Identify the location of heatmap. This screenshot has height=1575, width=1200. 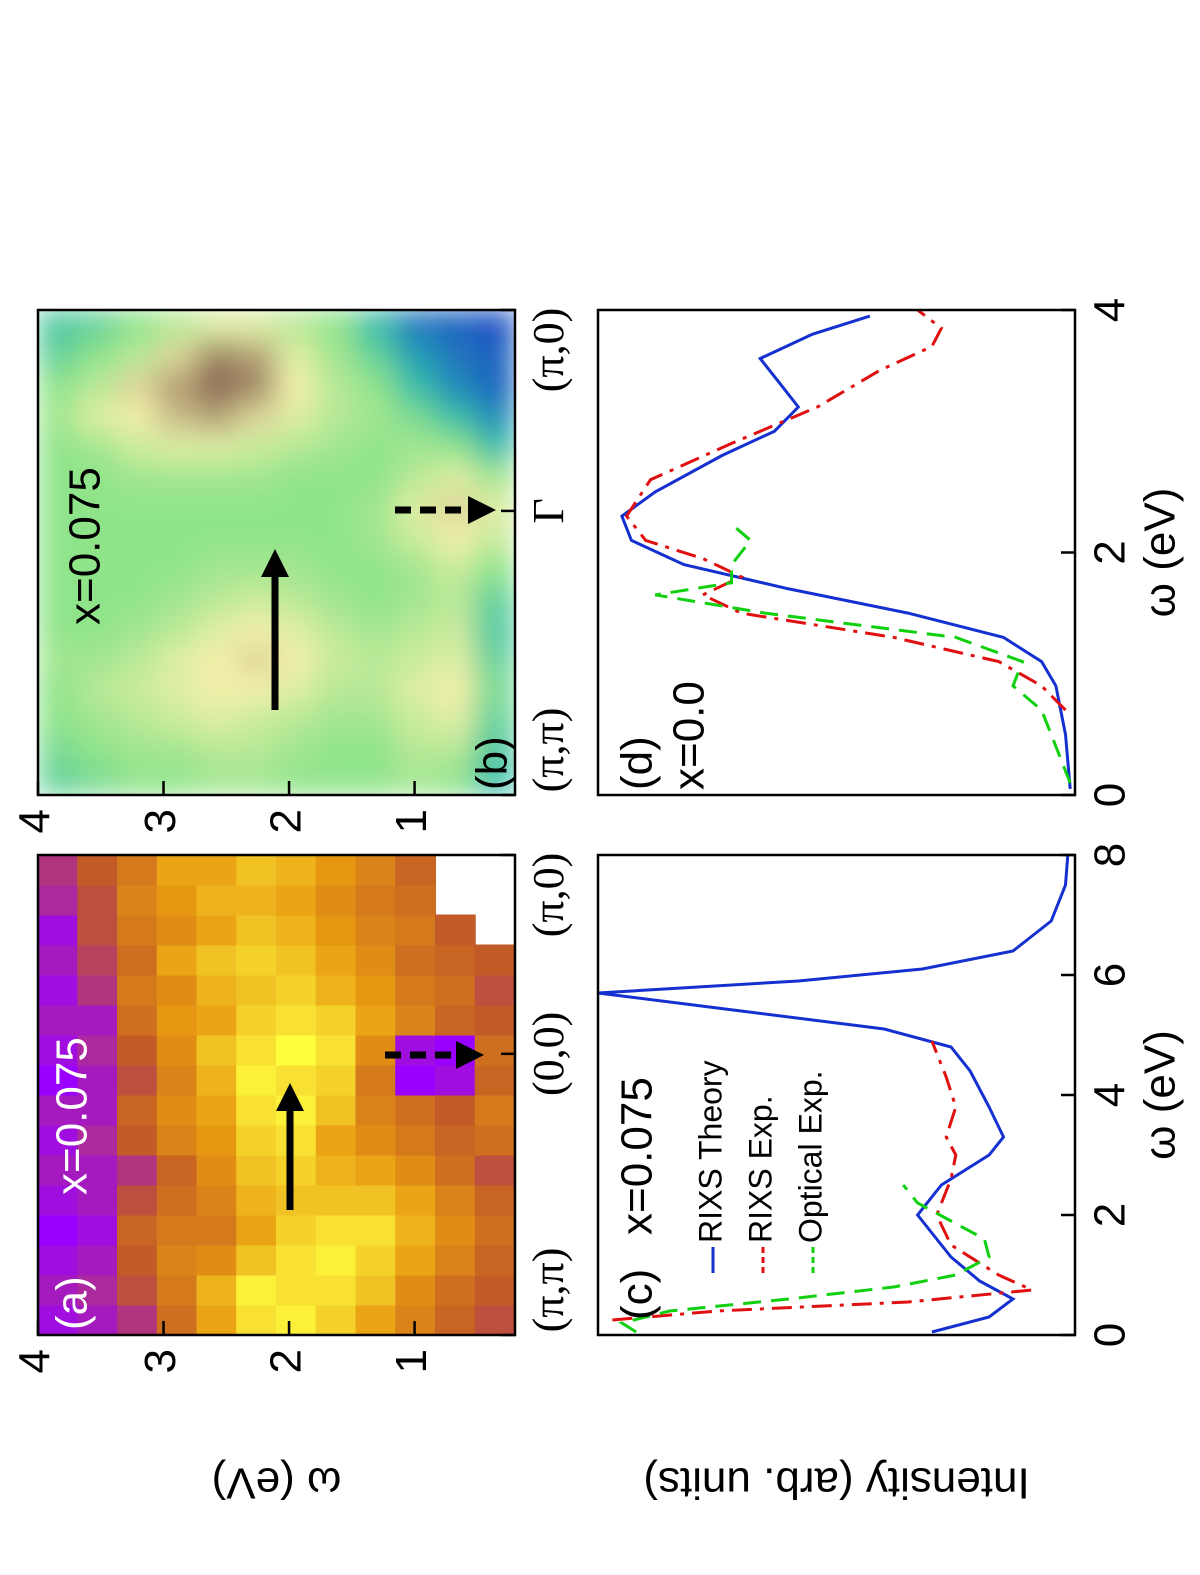
(276, 552).